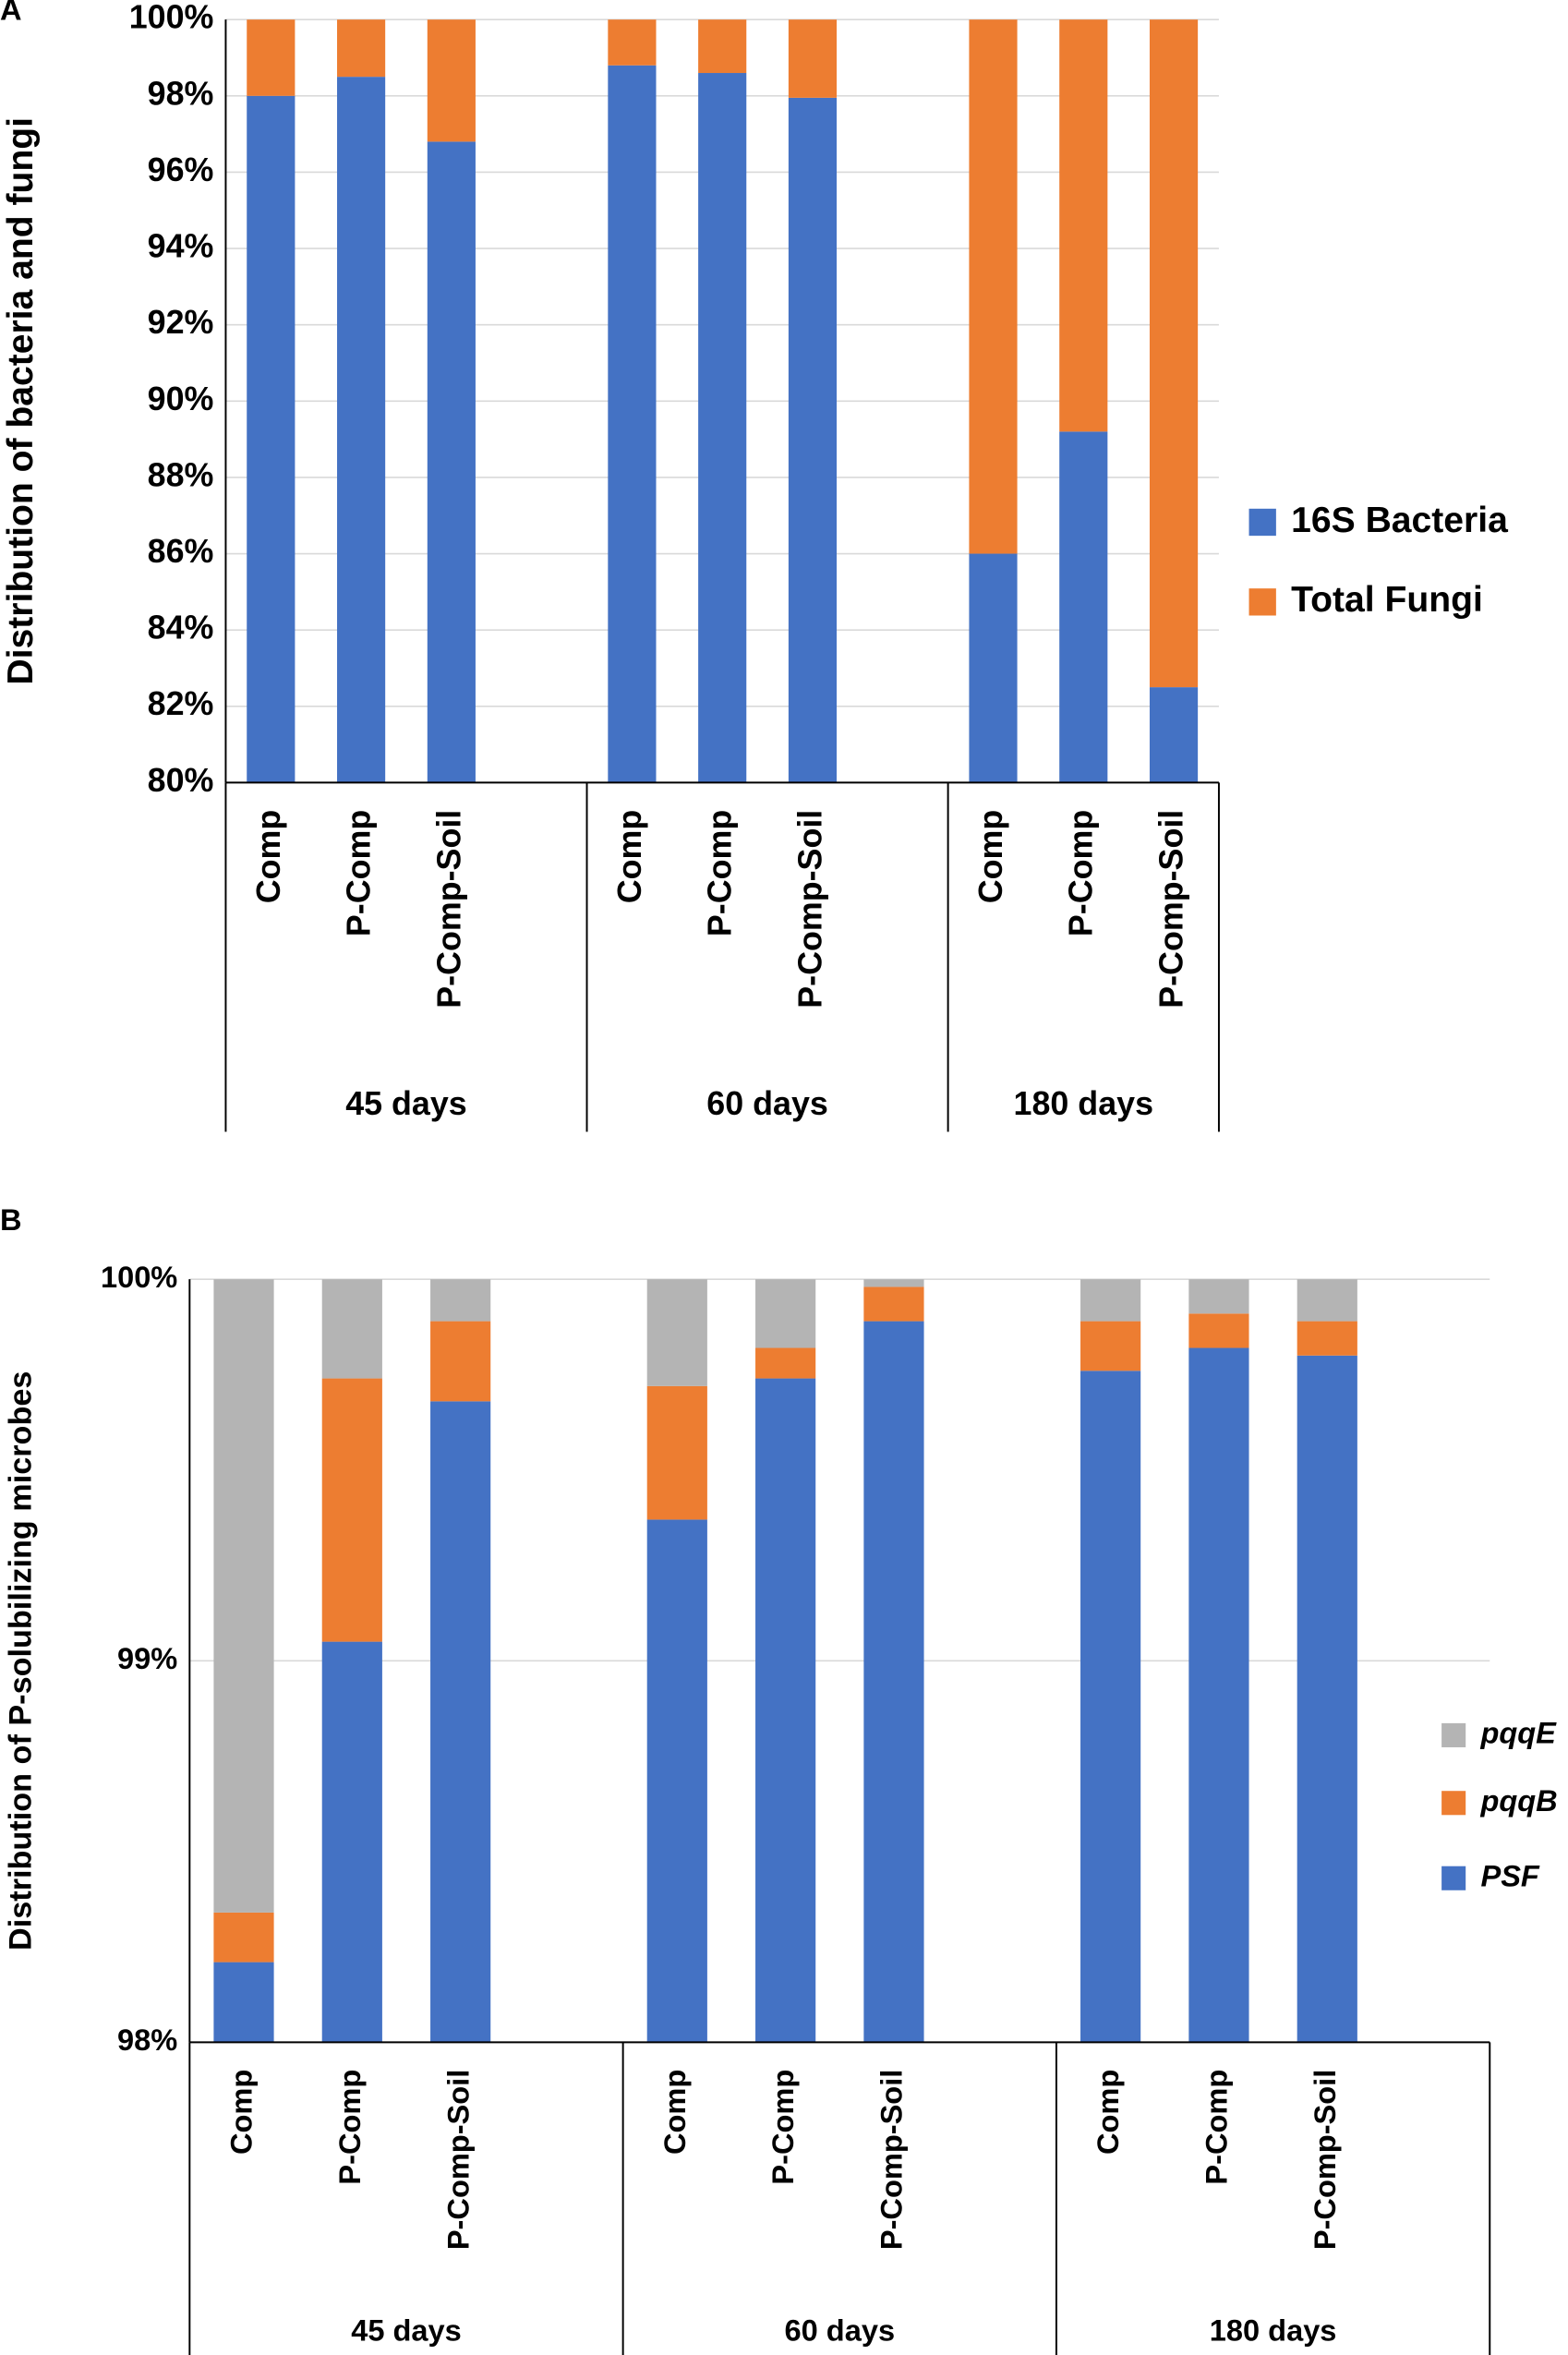  I want to click on y-tick-label: 90%, so click(181, 399).